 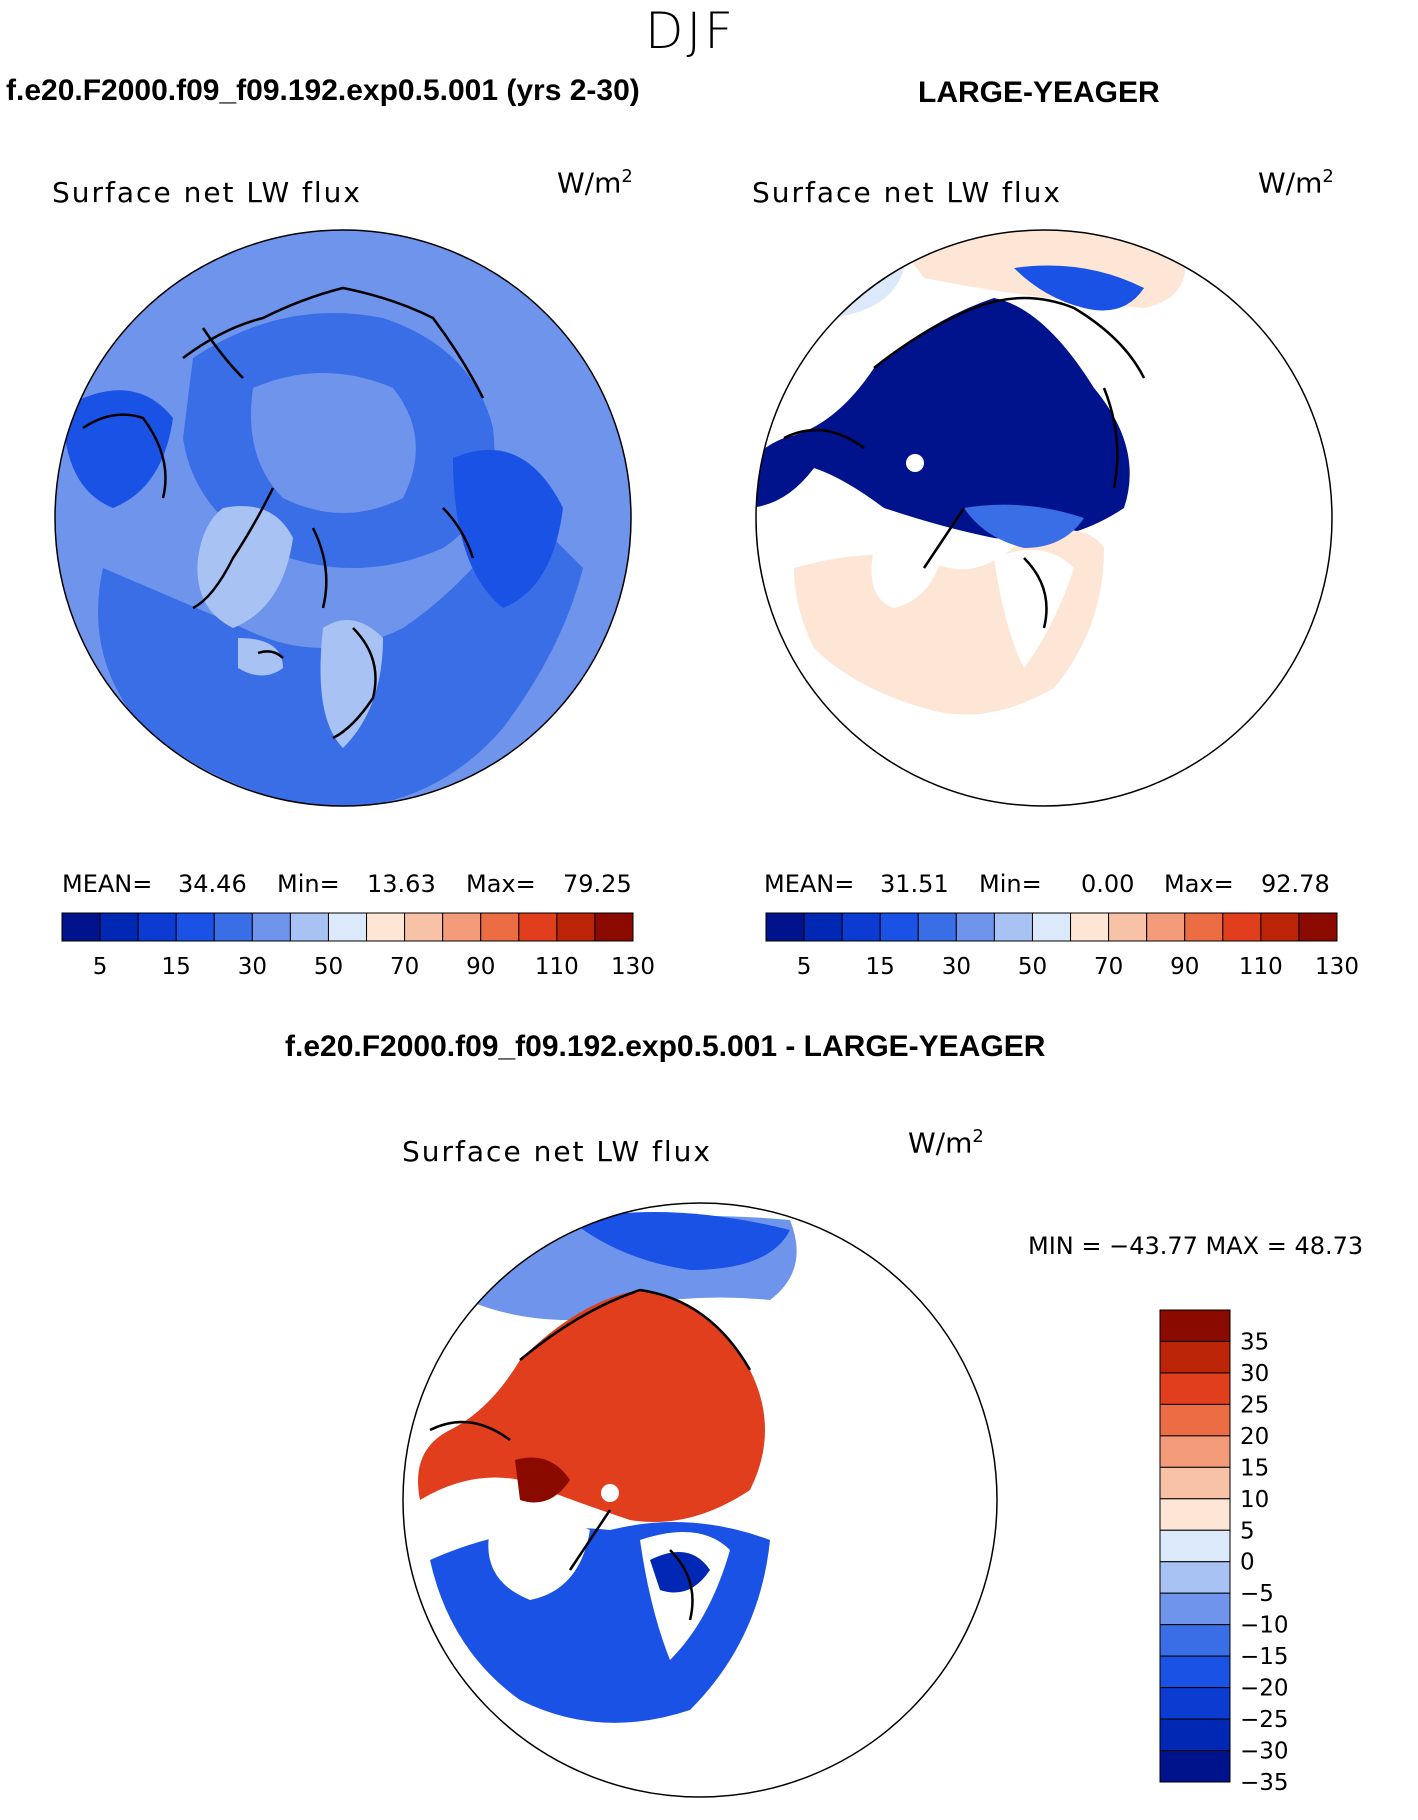 I want to click on colorbar-tick-label: 0, so click(x=1247, y=1563).